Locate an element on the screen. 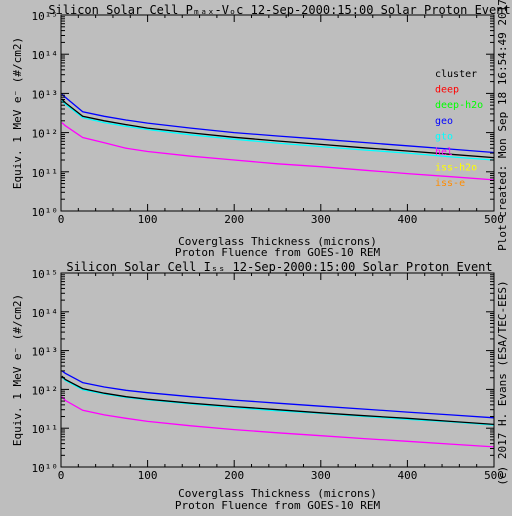 This screenshot has width=512, height=516. legend-entry-deep-h2o: deep-h2o is located at coordinates (459, 105).